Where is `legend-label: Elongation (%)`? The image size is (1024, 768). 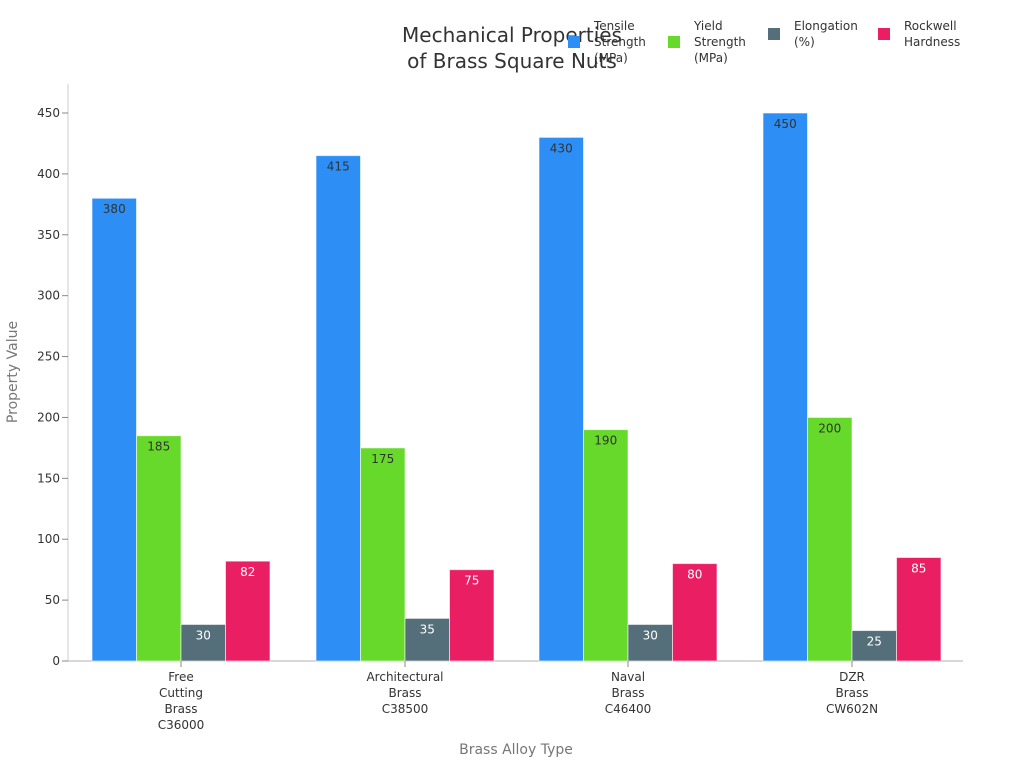 legend-label: Elongation (%) is located at coordinates (826, 34).